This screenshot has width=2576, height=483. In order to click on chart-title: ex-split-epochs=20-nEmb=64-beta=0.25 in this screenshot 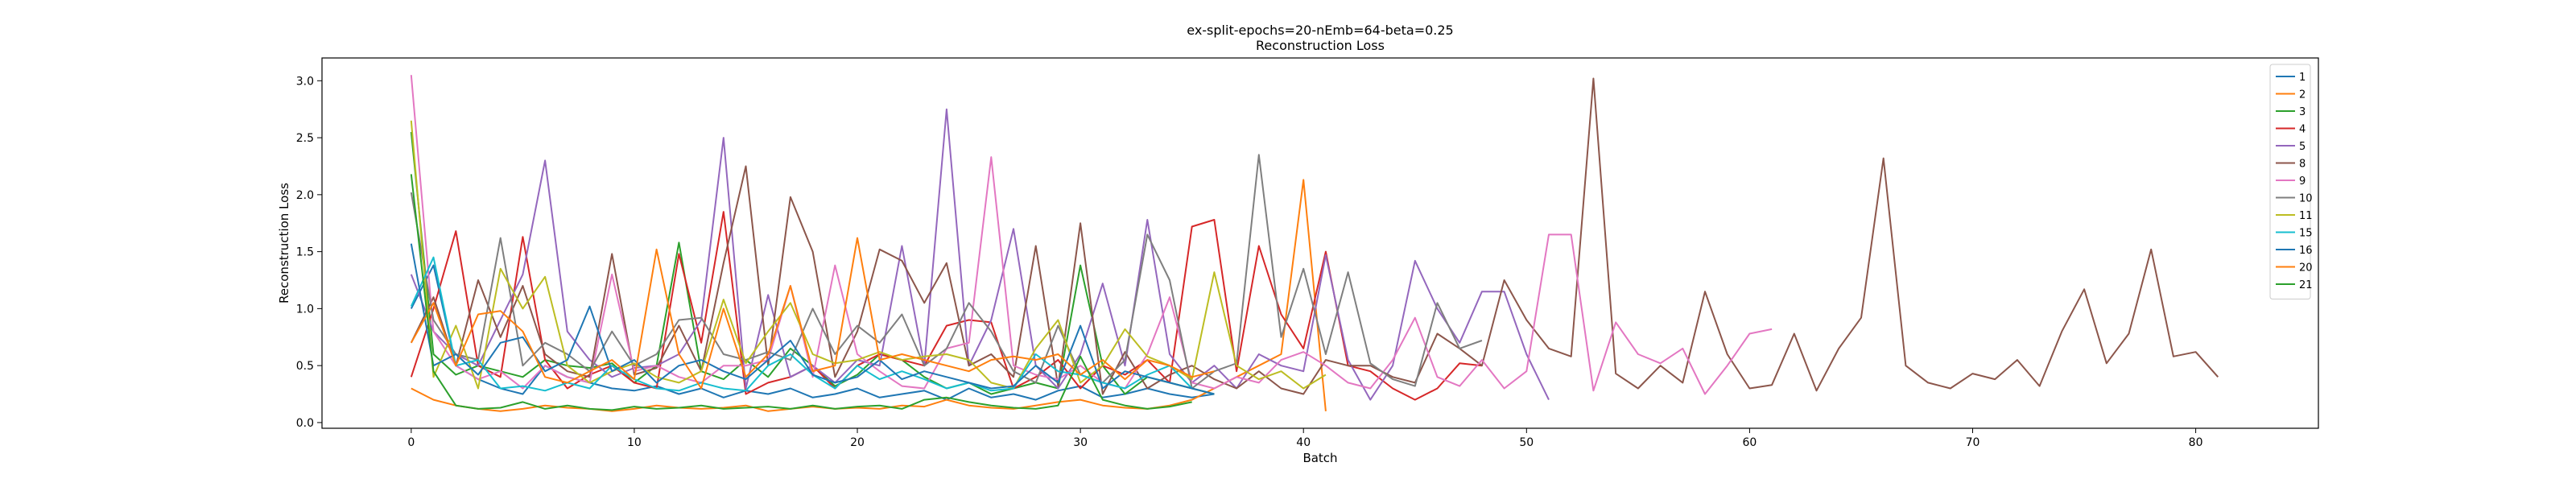, I will do `click(1320, 30)`.